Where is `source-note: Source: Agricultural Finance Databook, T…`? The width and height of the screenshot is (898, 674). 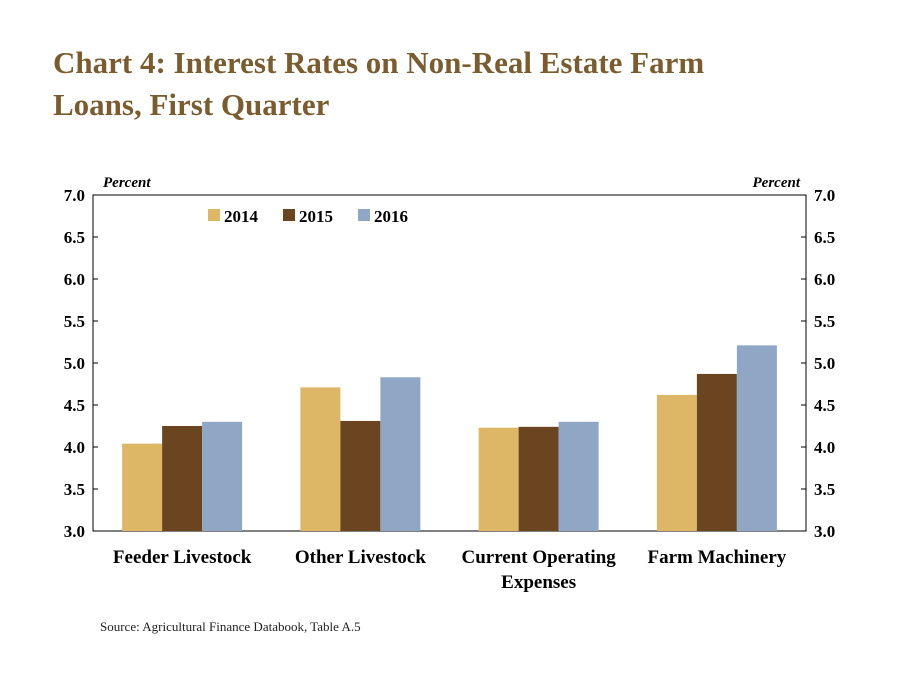 source-note: Source: Agricultural Finance Databook, T… is located at coordinates (230, 626).